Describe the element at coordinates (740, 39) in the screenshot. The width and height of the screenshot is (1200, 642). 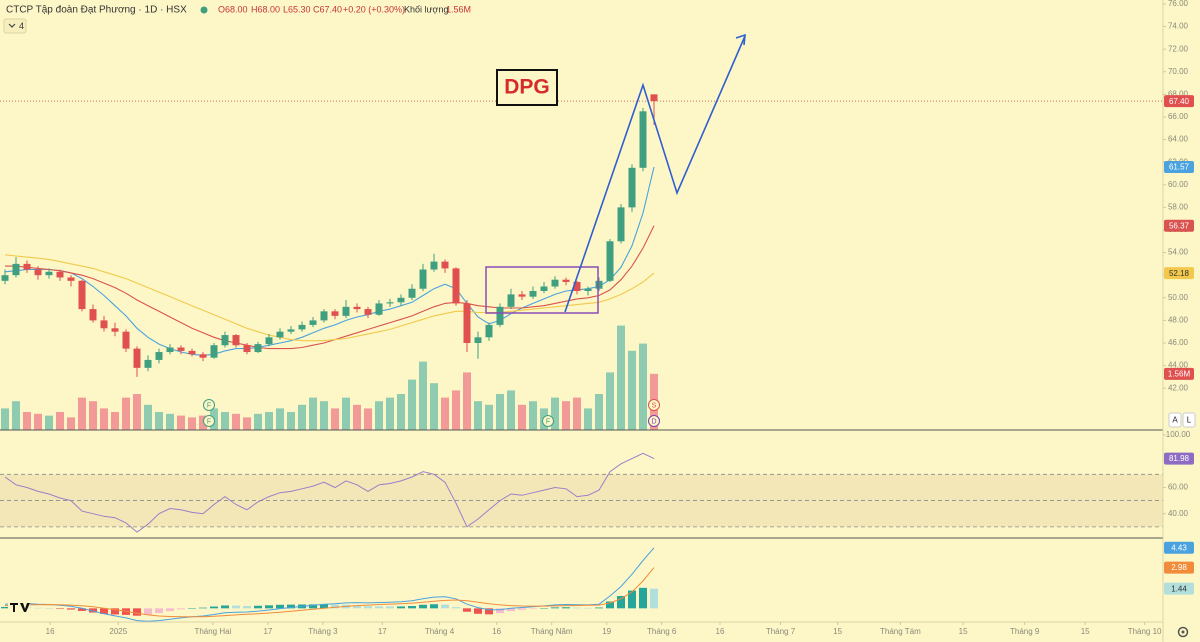
I see `arrow-head` at that location.